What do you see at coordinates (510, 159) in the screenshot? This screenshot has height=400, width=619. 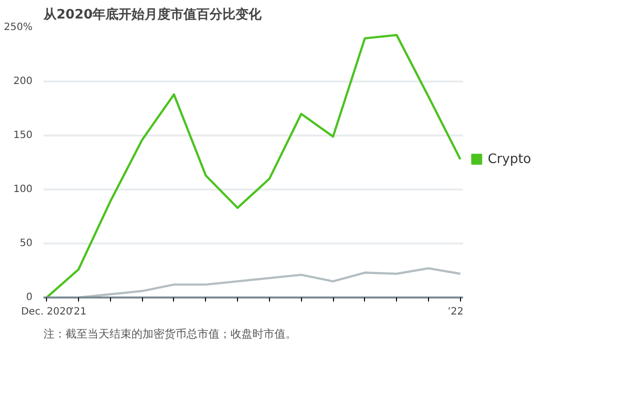 I see `legend-label: Crypto` at bounding box center [510, 159].